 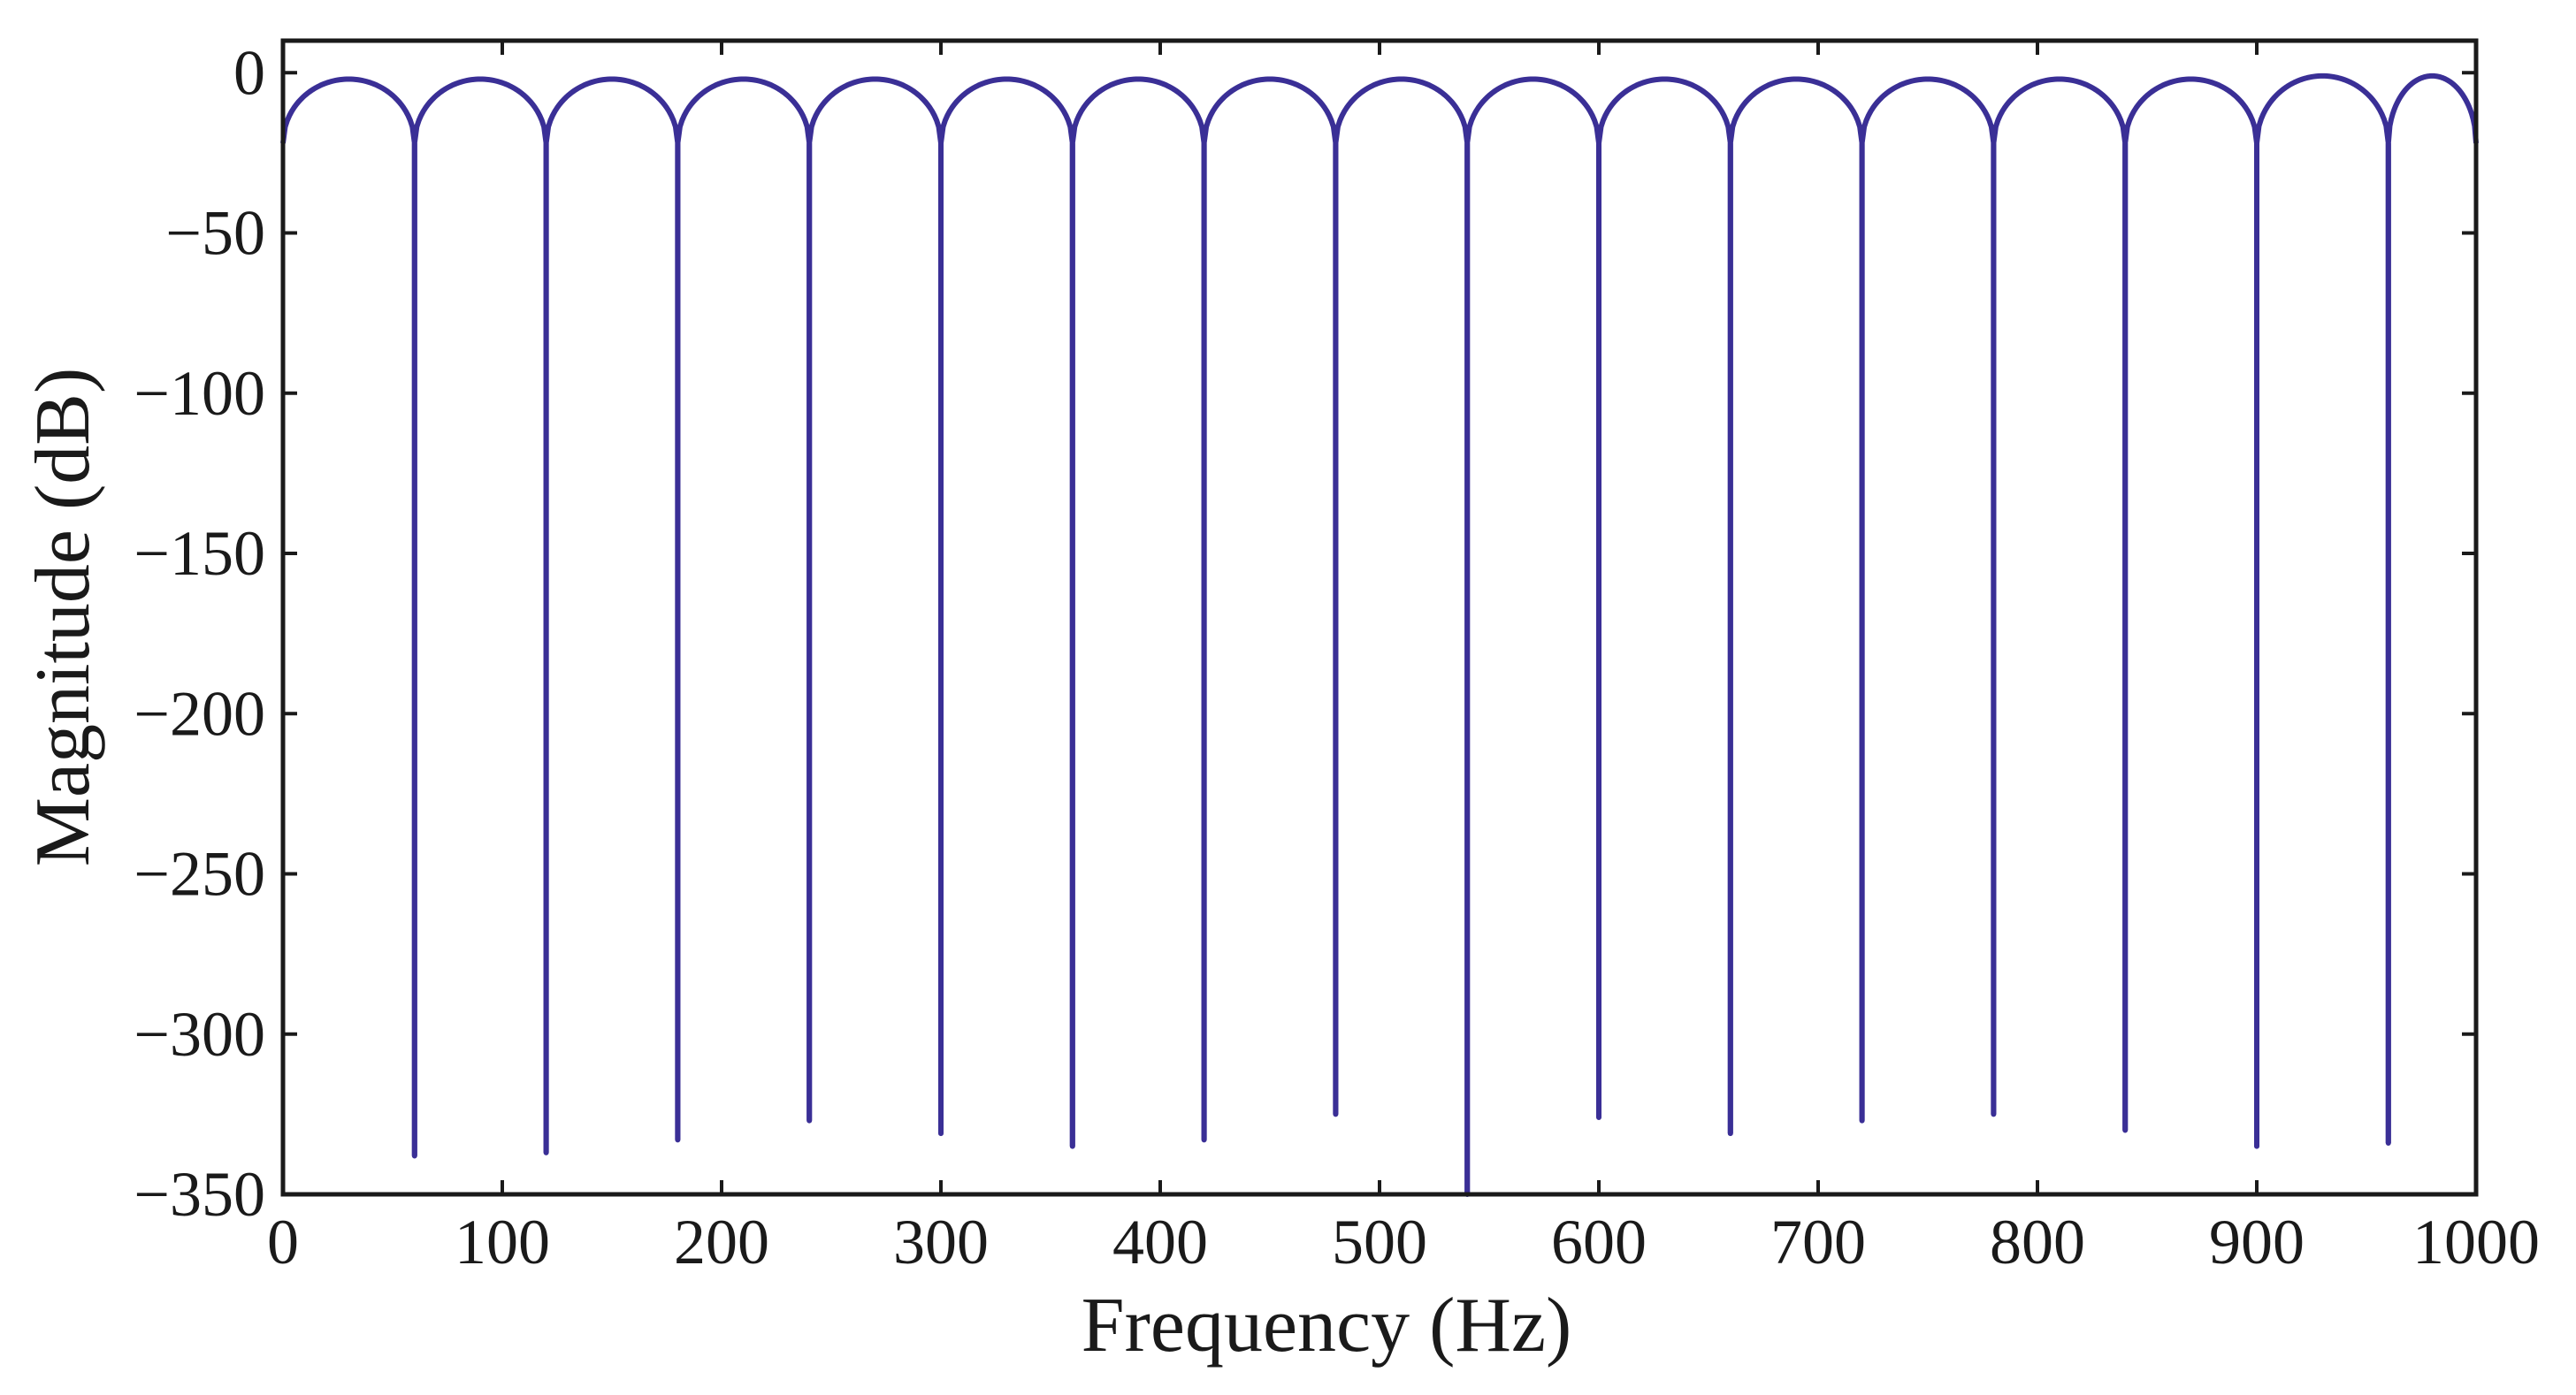 I want to click on y-tick-label: −350, so click(x=199, y=1194).